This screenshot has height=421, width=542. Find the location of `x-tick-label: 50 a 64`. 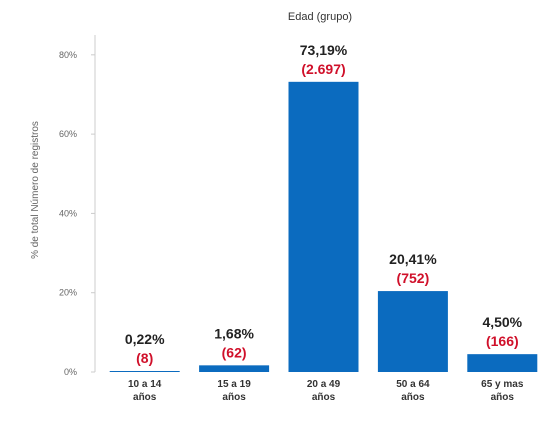

x-tick-label: 50 a 64 is located at coordinates (413, 384).